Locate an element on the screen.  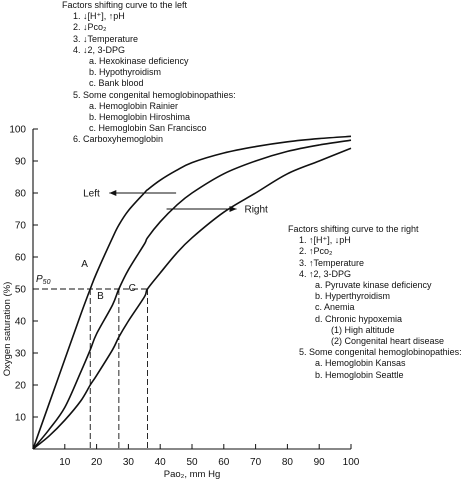
right-factor-item: (1) High altitude is located at coordinates (363, 329).